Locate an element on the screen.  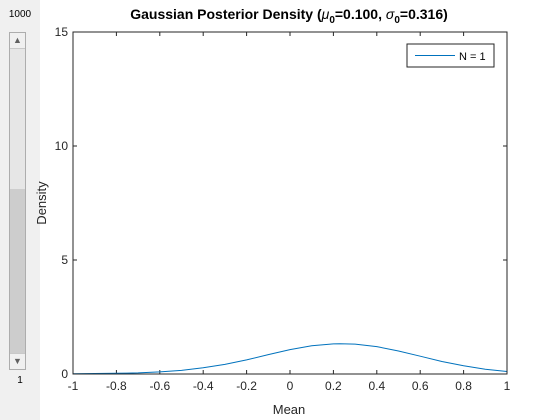
y-tick-label: 15 is located at coordinates (62, 32).